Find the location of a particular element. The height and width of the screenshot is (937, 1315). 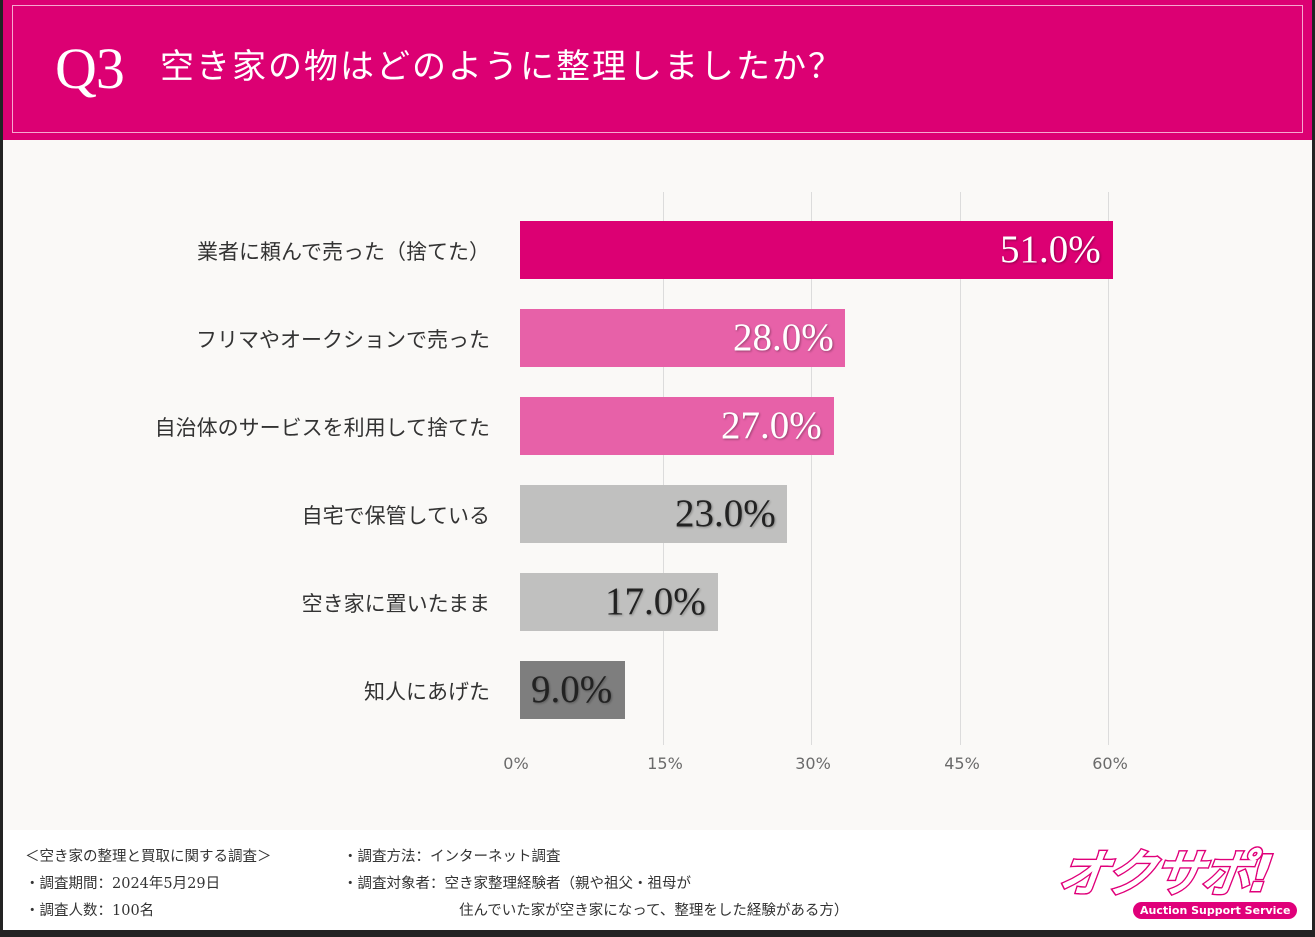

data-label: 28.0% is located at coordinates (783, 337).